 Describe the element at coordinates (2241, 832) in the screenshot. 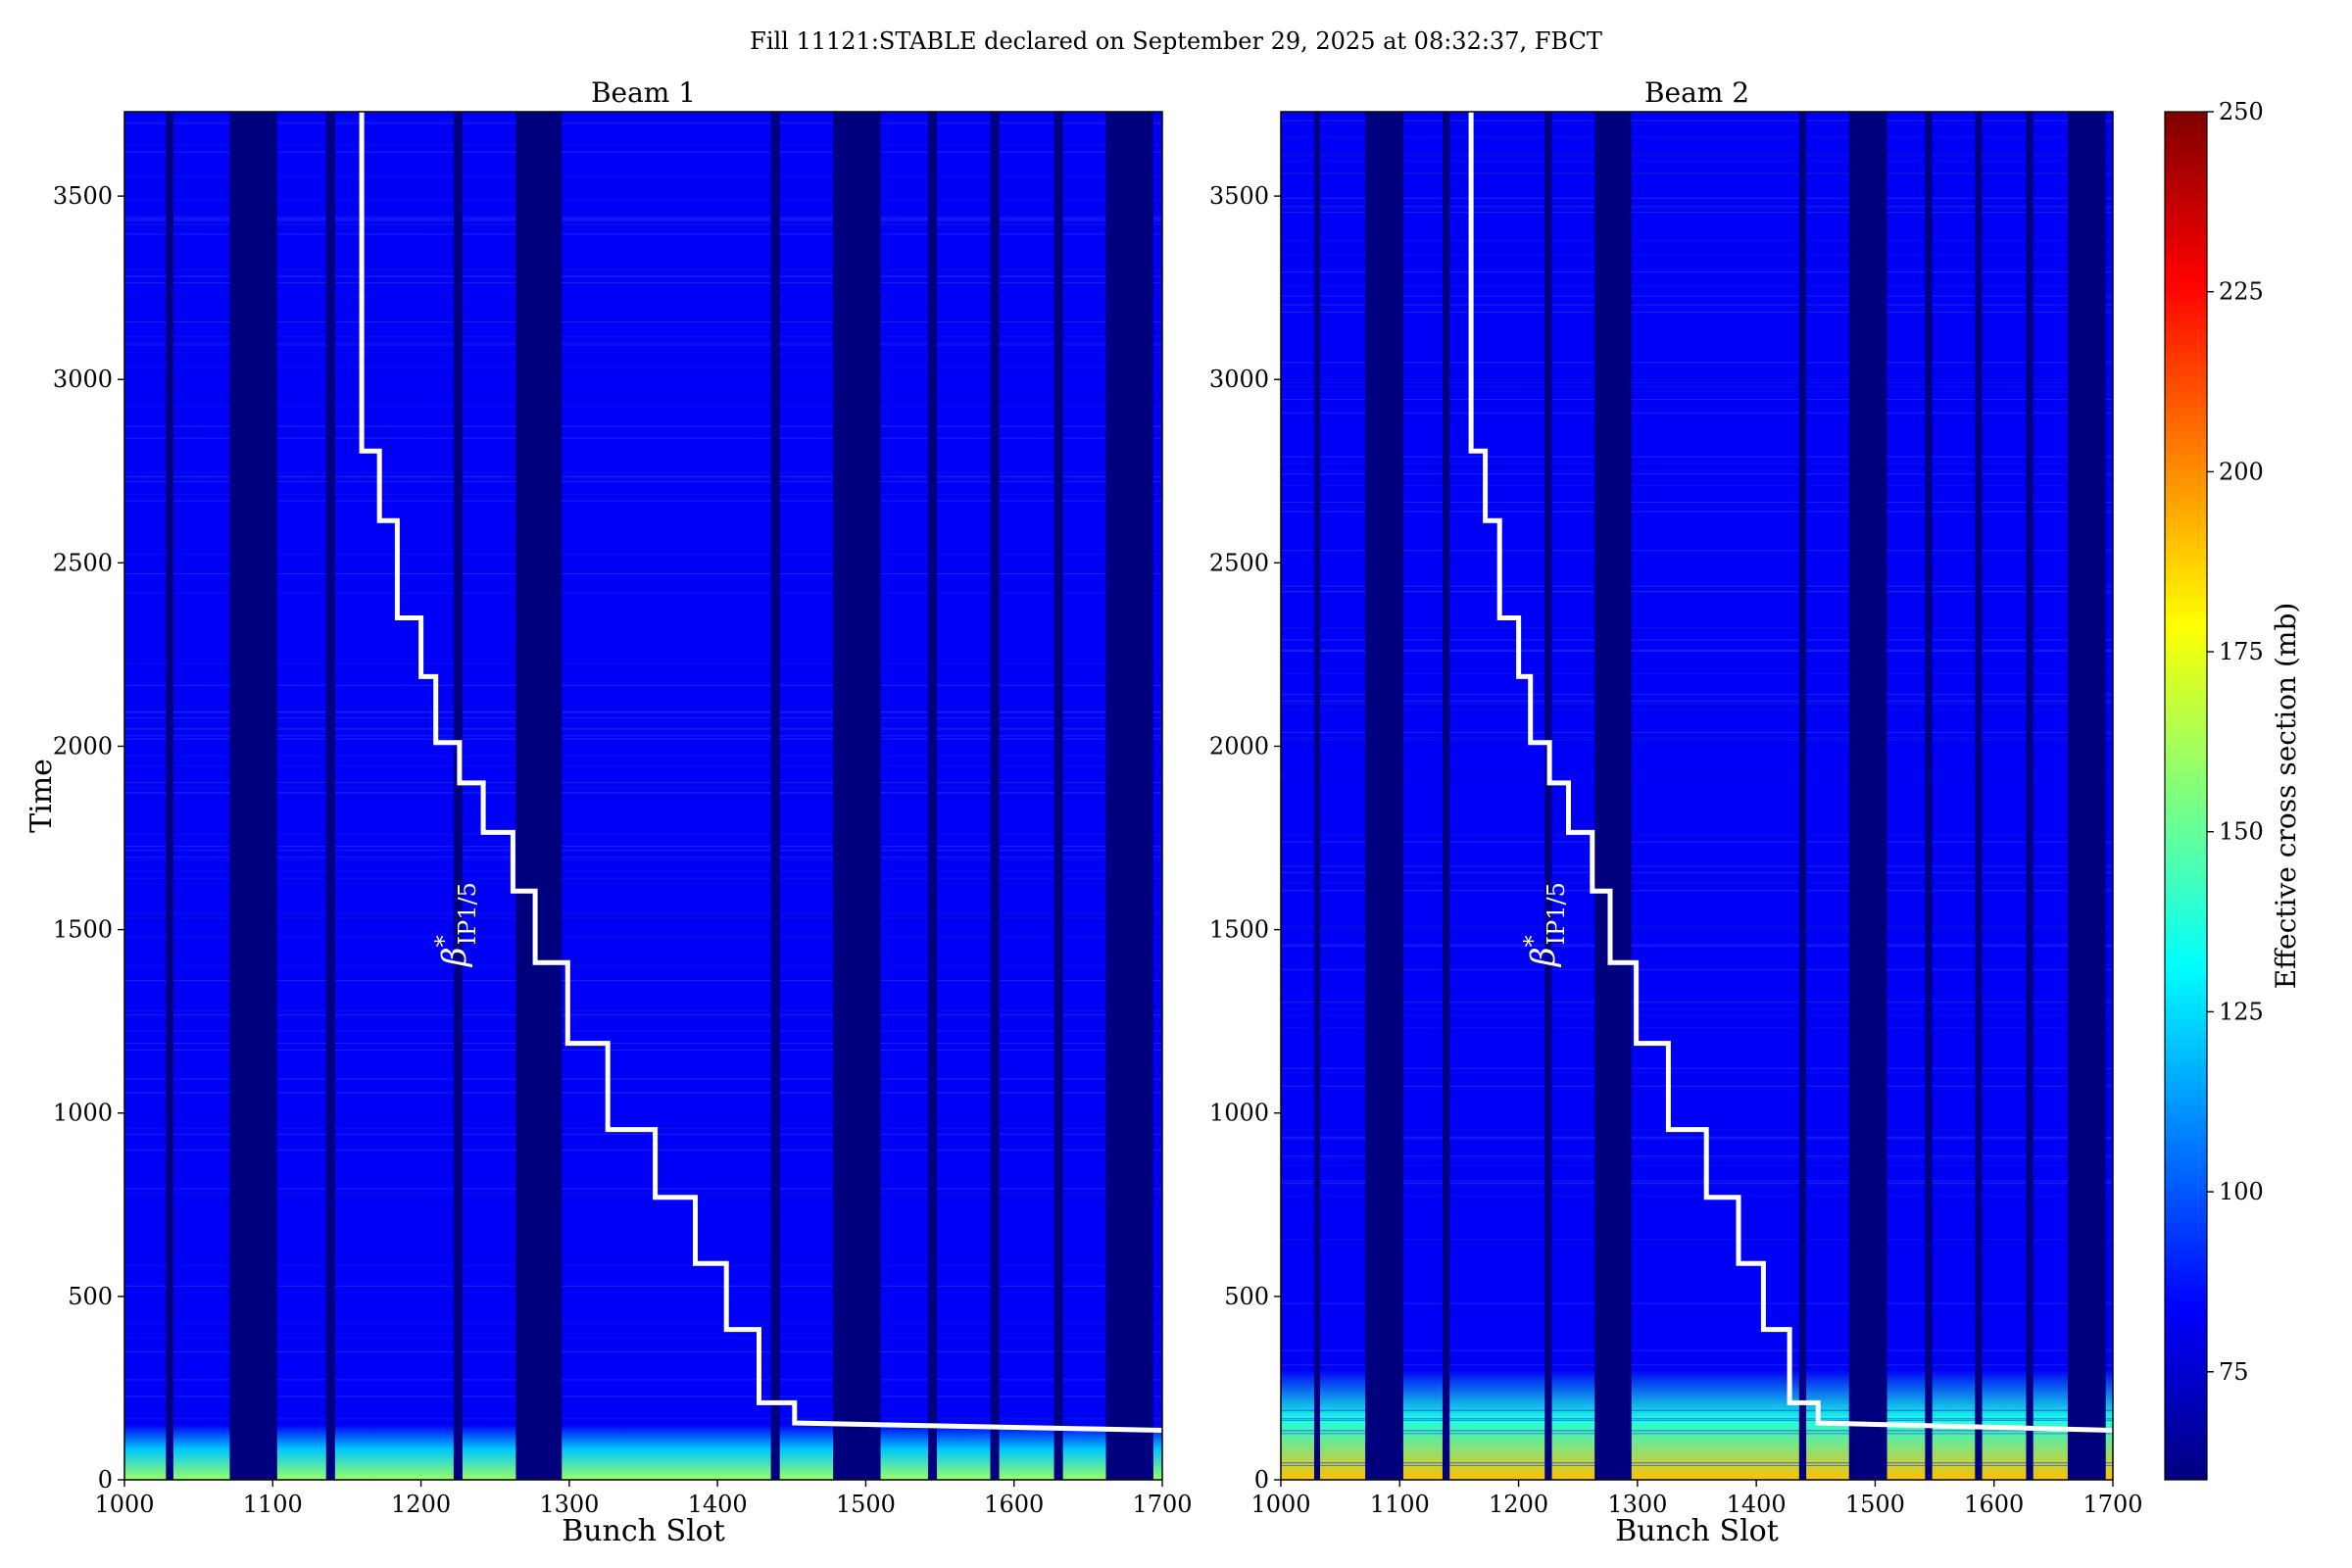

I see `colorbar-tick-label: 150` at that location.